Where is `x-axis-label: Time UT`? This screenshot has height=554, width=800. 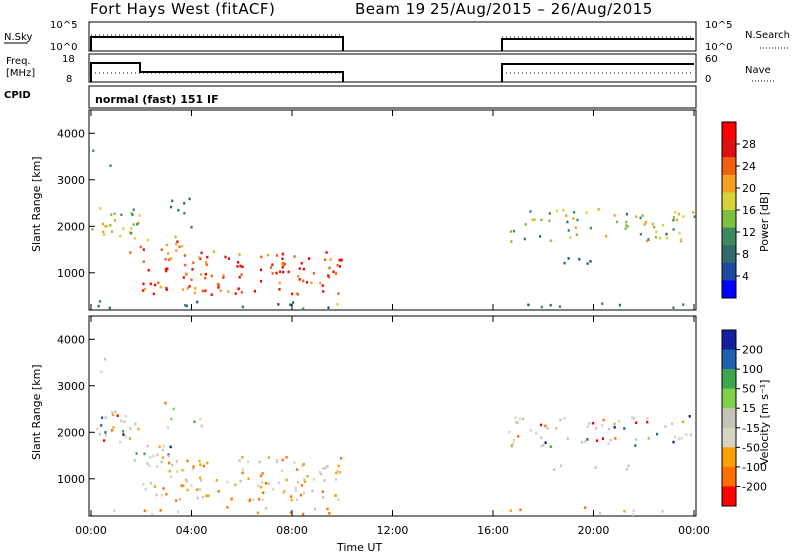 x-axis-label: Time UT is located at coordinates (359, 547).